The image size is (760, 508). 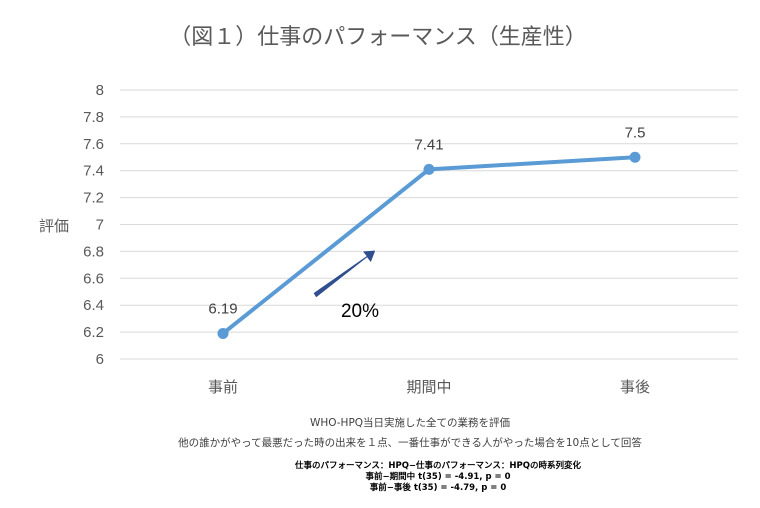 I want to click on y-tick-label: 7.6, so click(x=93, y=144).